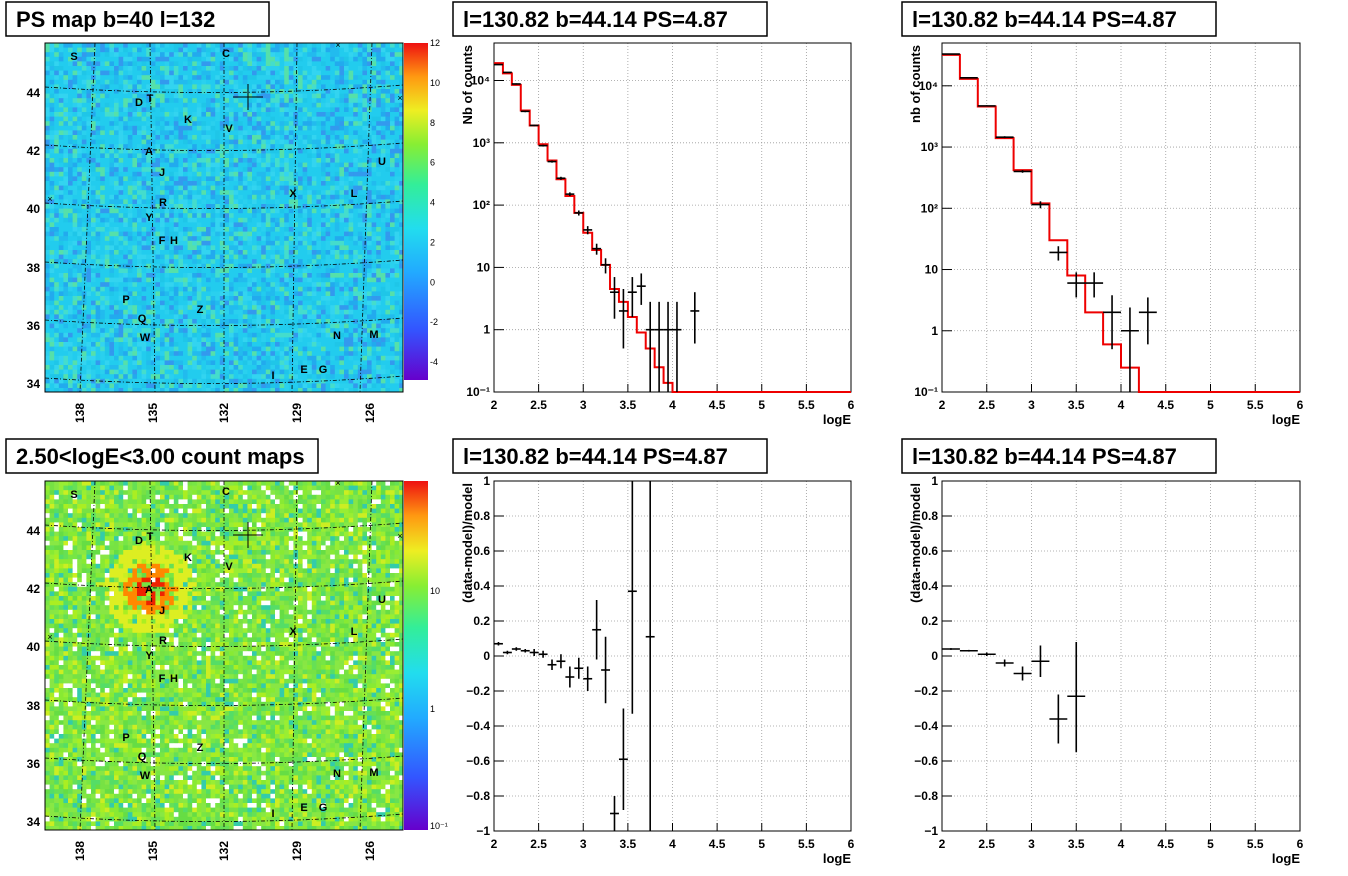 Image resolution: width=1348 pixels, height=876 pixels. I want to click on source-label: Z, so click(200, 310).